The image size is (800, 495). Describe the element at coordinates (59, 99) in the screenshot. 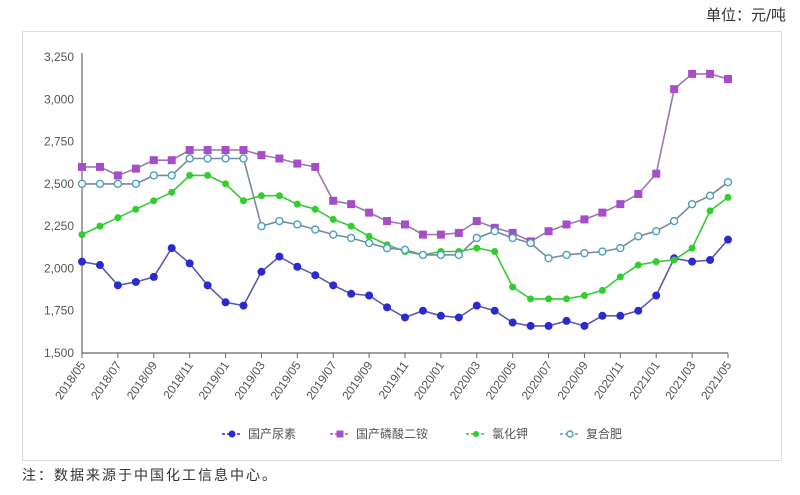

I see `y-tick-label: 3,000` at that location.